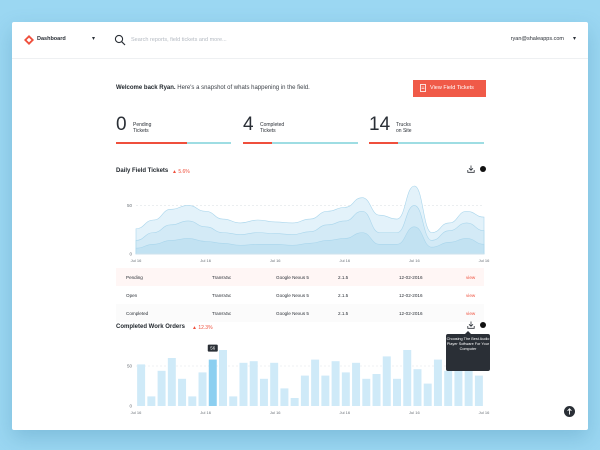  Describe the element at coordinates (175, 172) in the screenshot. I see `trend-up-icon: ▲` at that location.